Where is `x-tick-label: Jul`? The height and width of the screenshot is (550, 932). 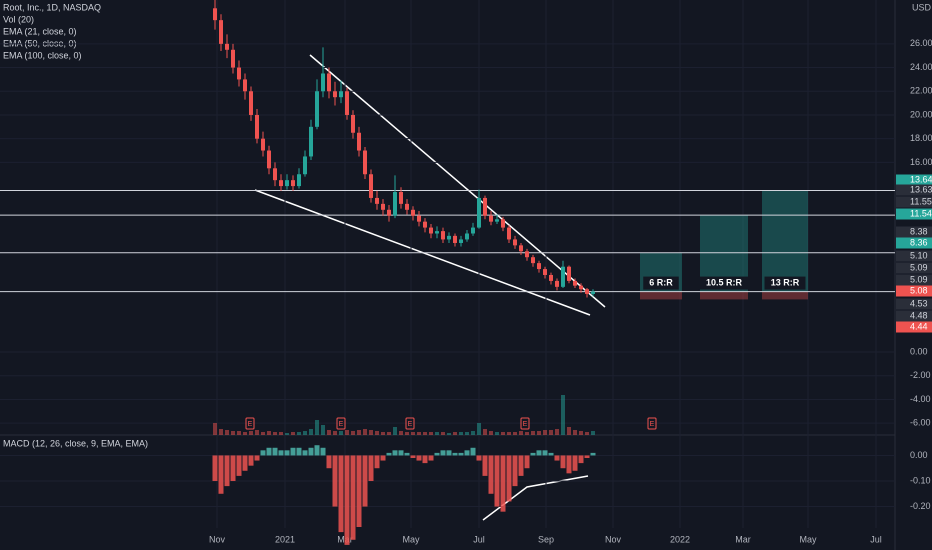 x-tick-label: Jul is located at coordinates (479, 539).